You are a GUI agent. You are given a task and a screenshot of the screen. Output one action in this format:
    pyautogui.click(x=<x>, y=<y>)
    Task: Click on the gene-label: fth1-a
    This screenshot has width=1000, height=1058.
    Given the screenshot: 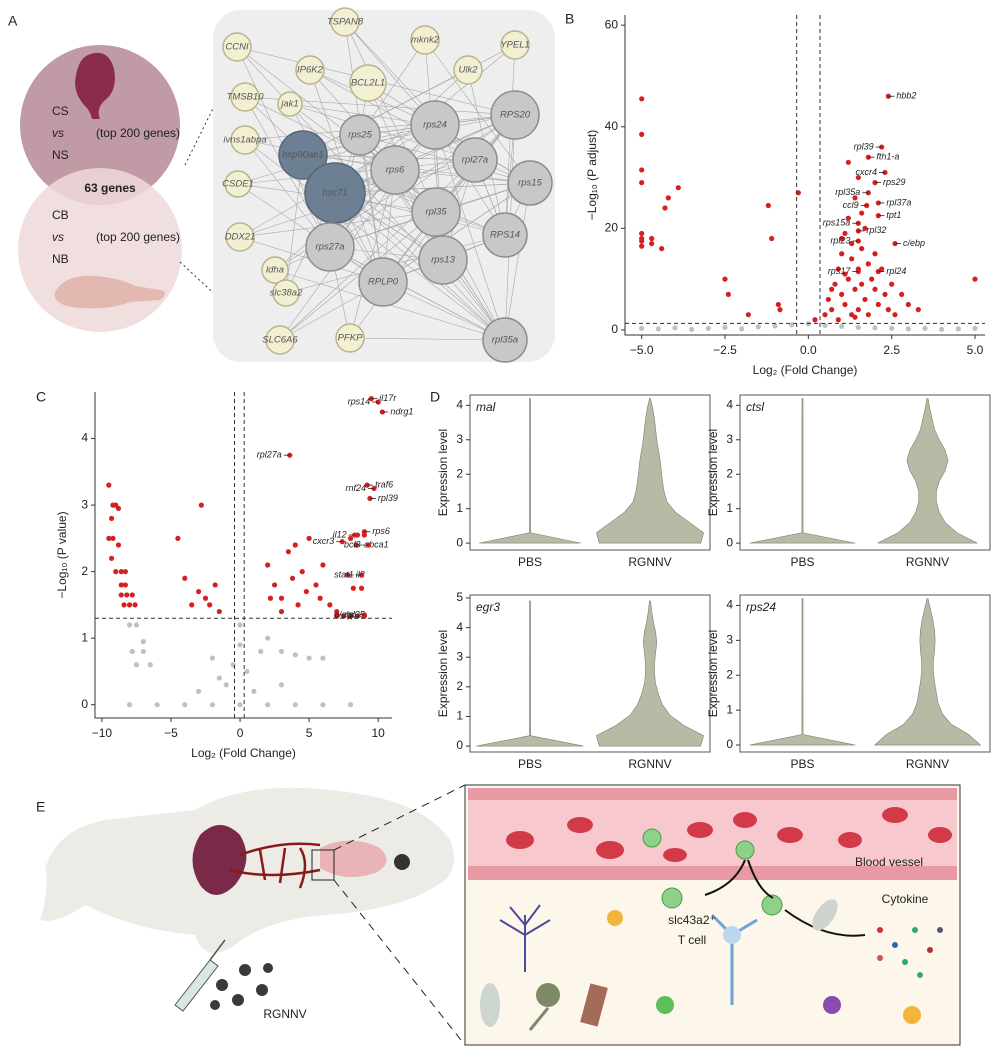 What is the action you would take?
    pyautogui.click(x=887, y=157)
    